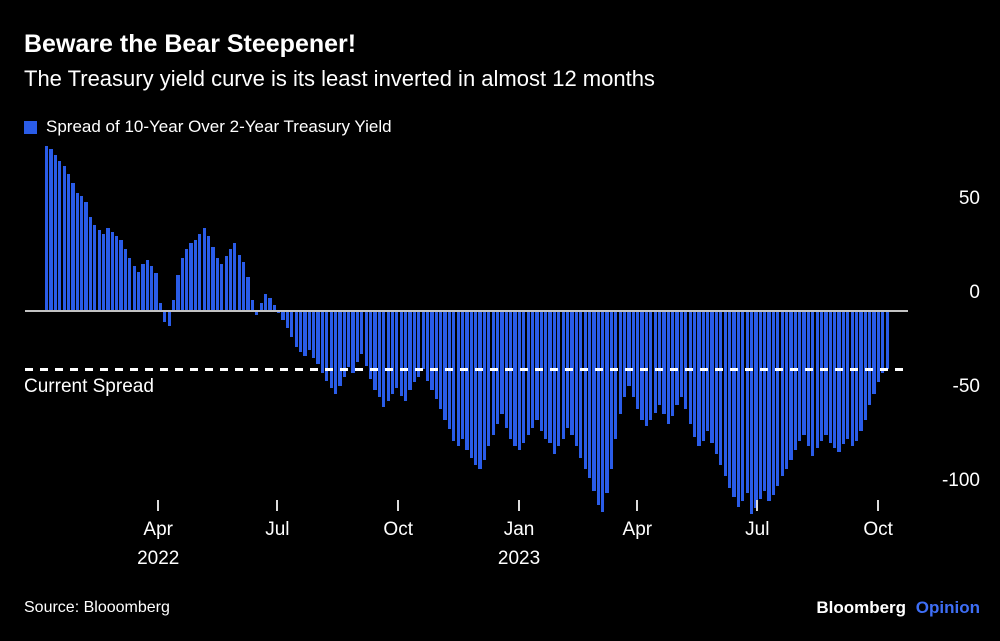 The width and height of the screenshot is (1000, 641). Describe the element at coordinates (861, 607) in the screenshot. I see `brand-bloomberg: Bloomberg` at that location.